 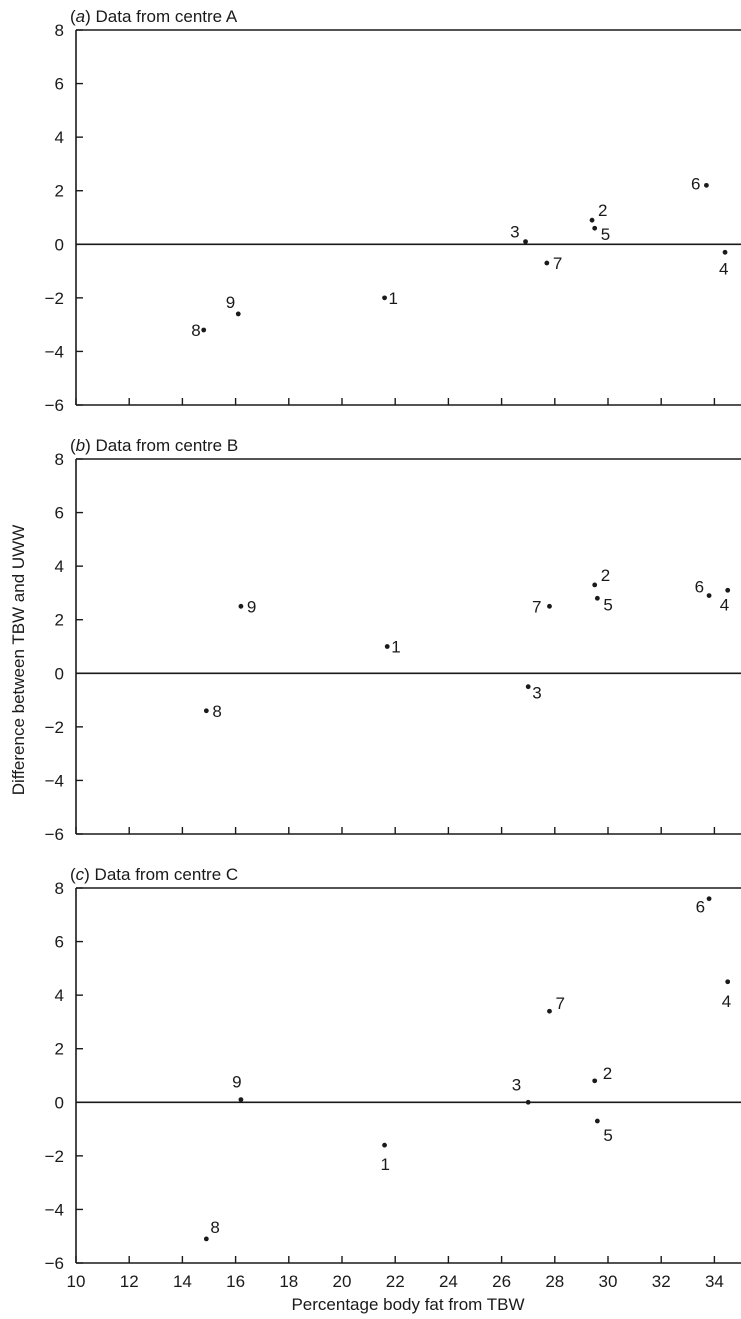 What do you see at coordinates (407, 1304) in the screenshot?
I see `x-axis-title: Percentage body fat from TBW` at bounding box center [407, 1304].